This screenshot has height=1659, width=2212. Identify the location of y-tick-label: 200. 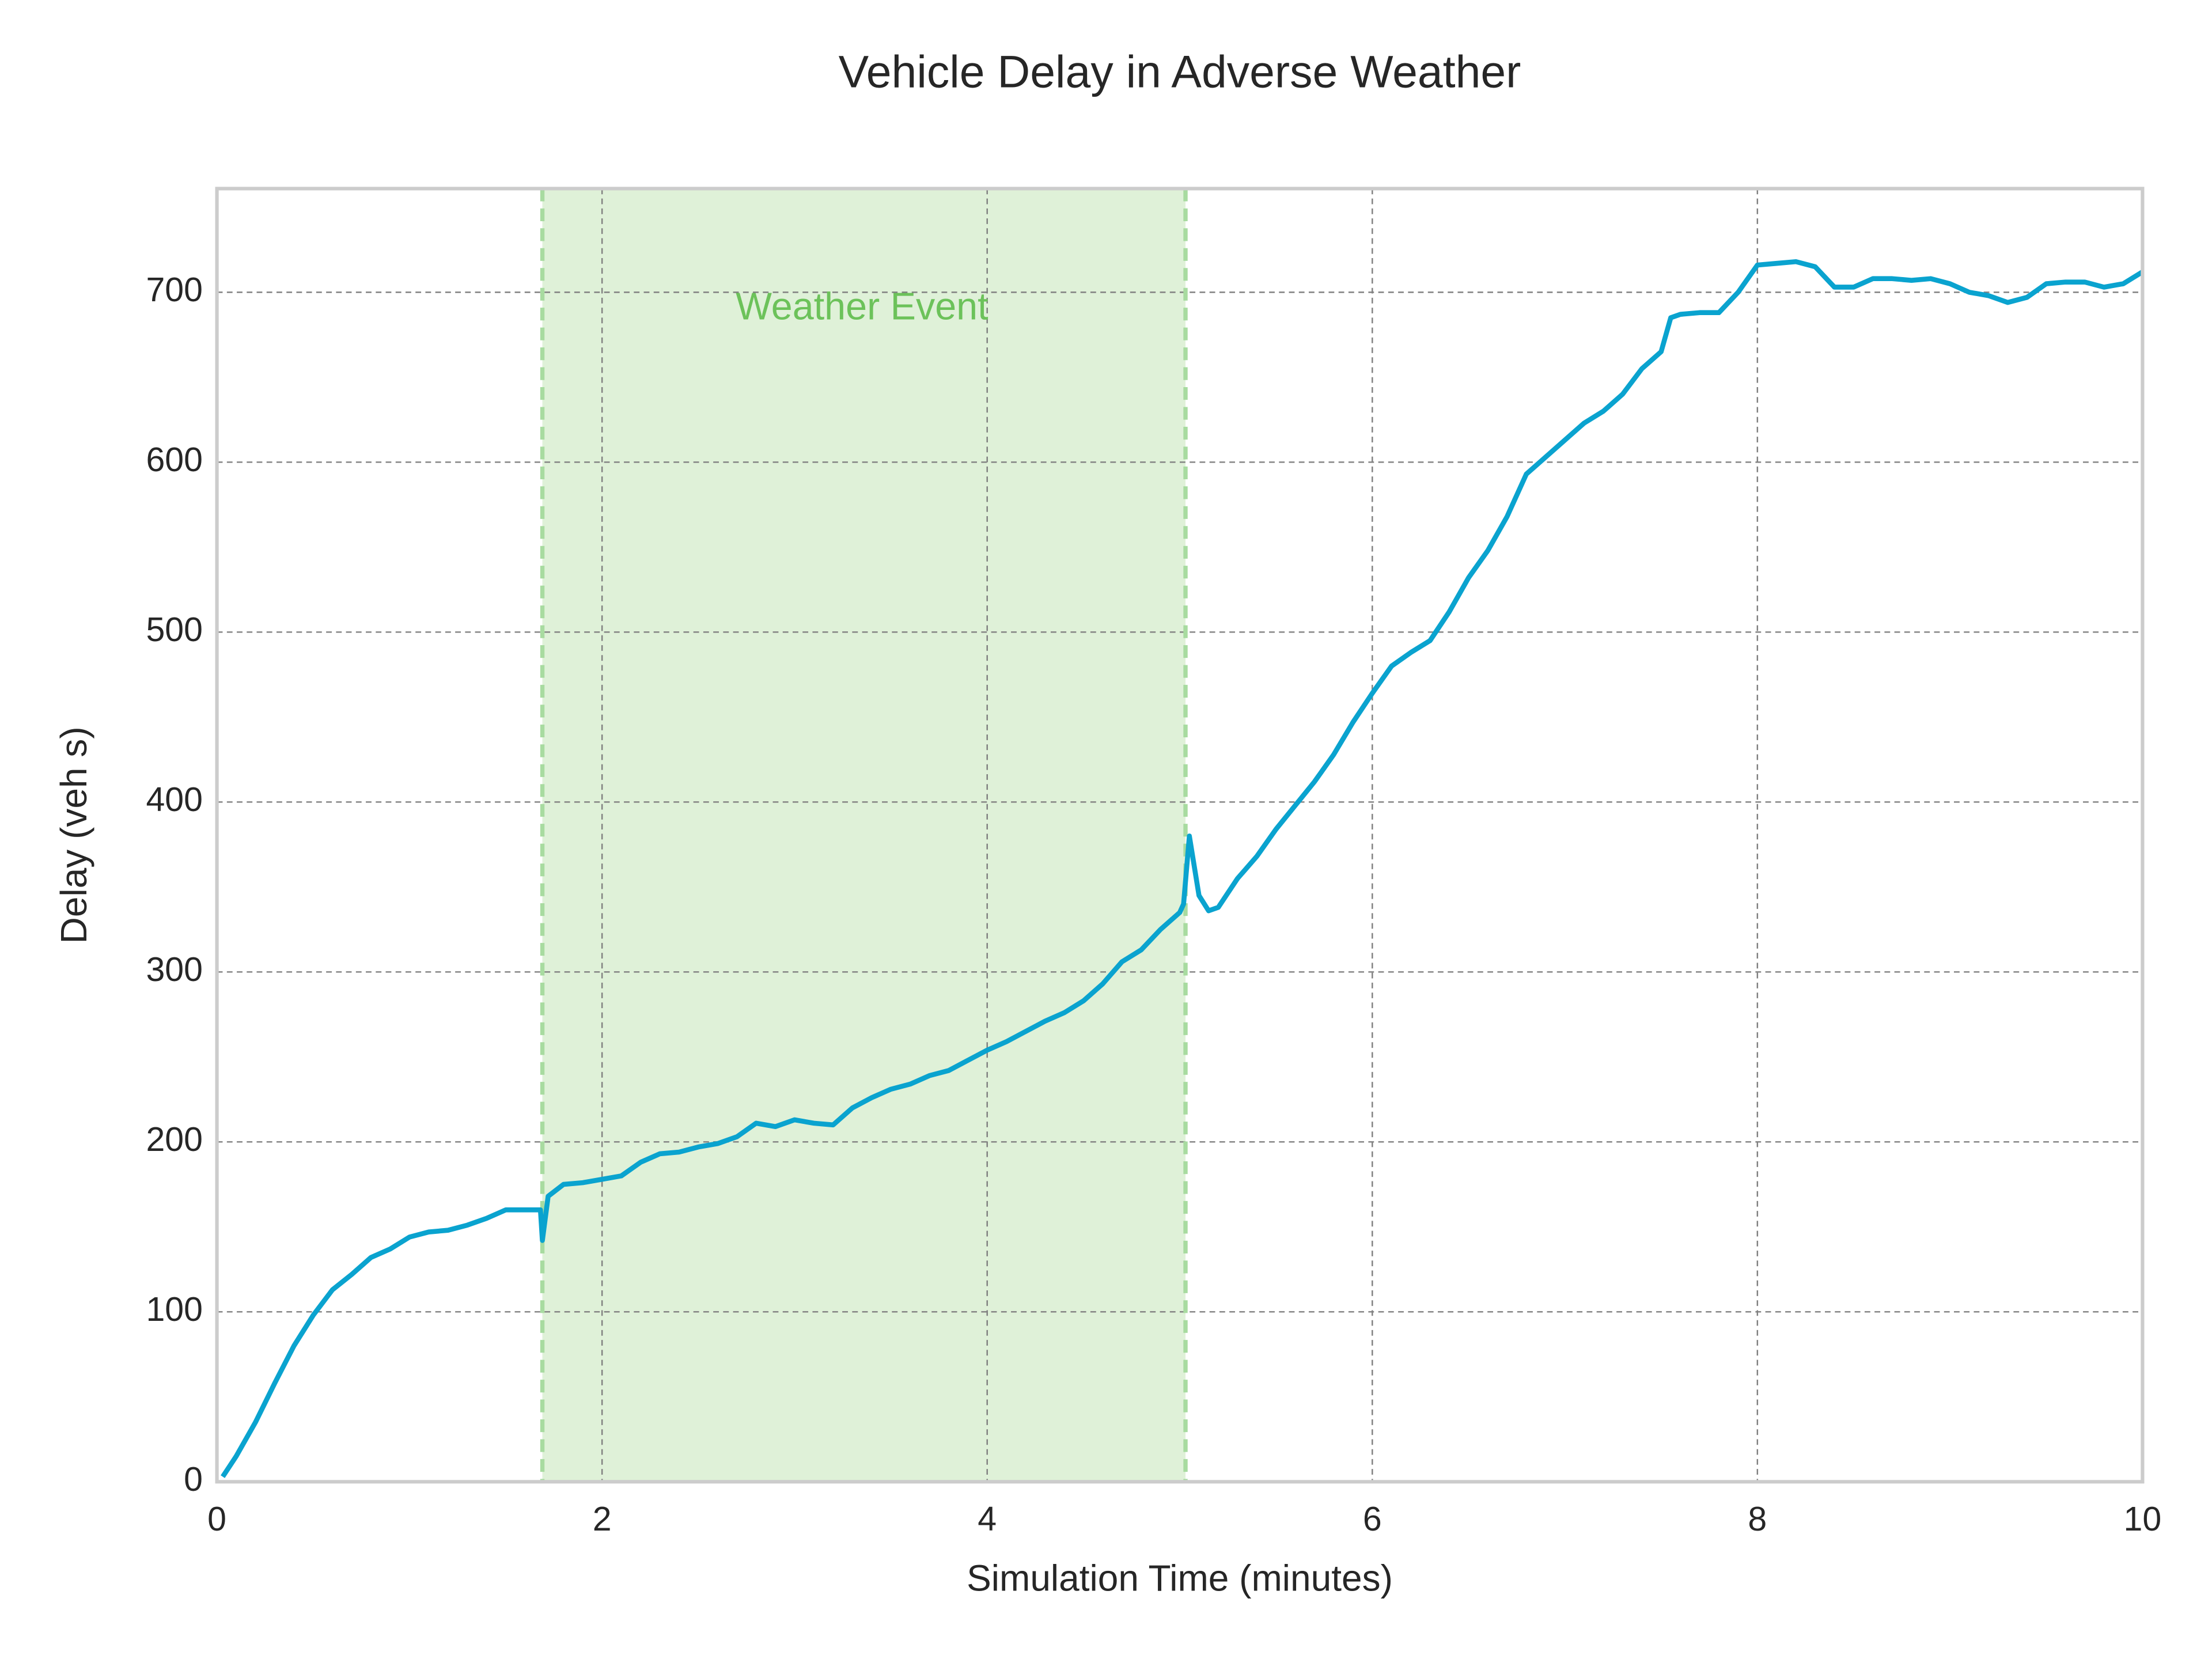
(174, 1139).